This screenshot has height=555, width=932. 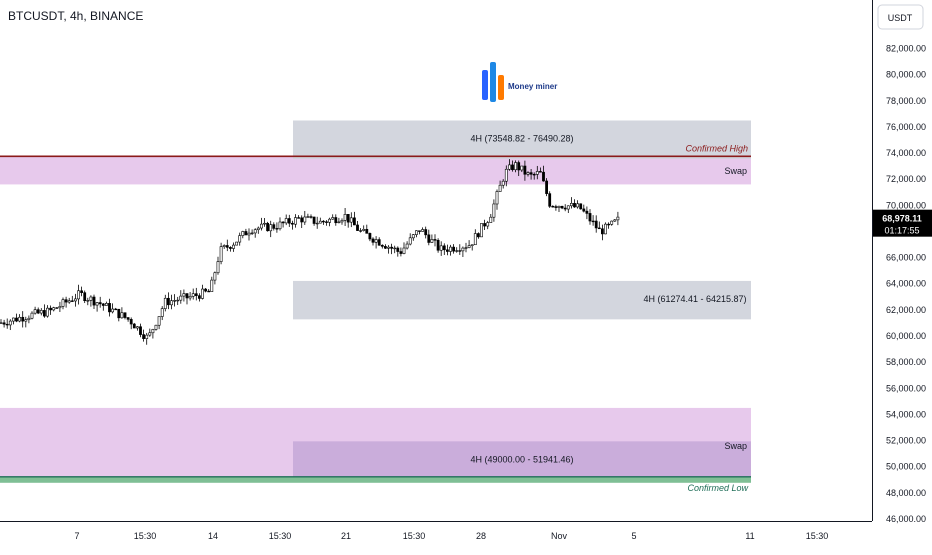 What do you see at coordinates (906, 48) in the screenshot?
I see `price-tick-label: 82,000.00` at bounding box center [906, 48].